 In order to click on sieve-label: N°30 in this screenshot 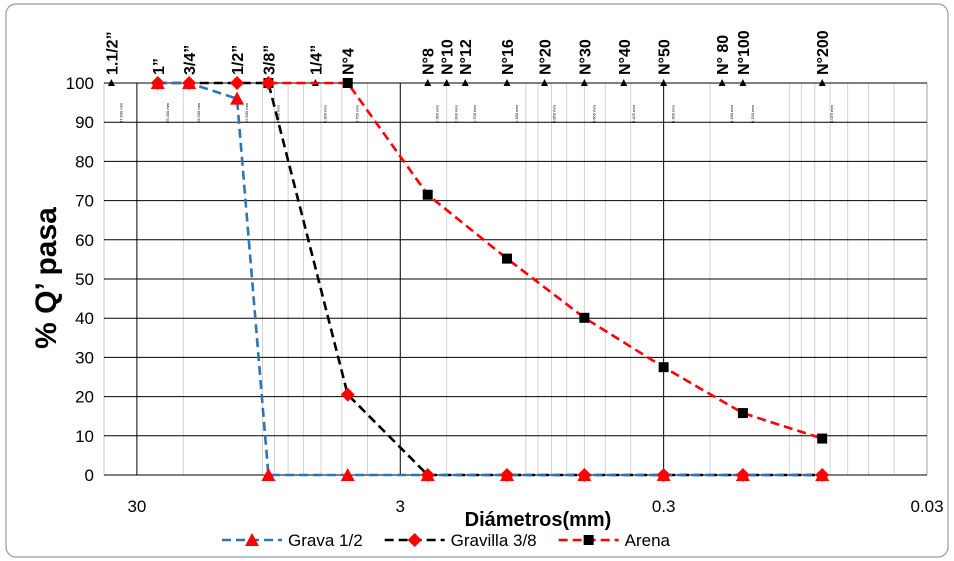, I will do `click(585, 57)`.